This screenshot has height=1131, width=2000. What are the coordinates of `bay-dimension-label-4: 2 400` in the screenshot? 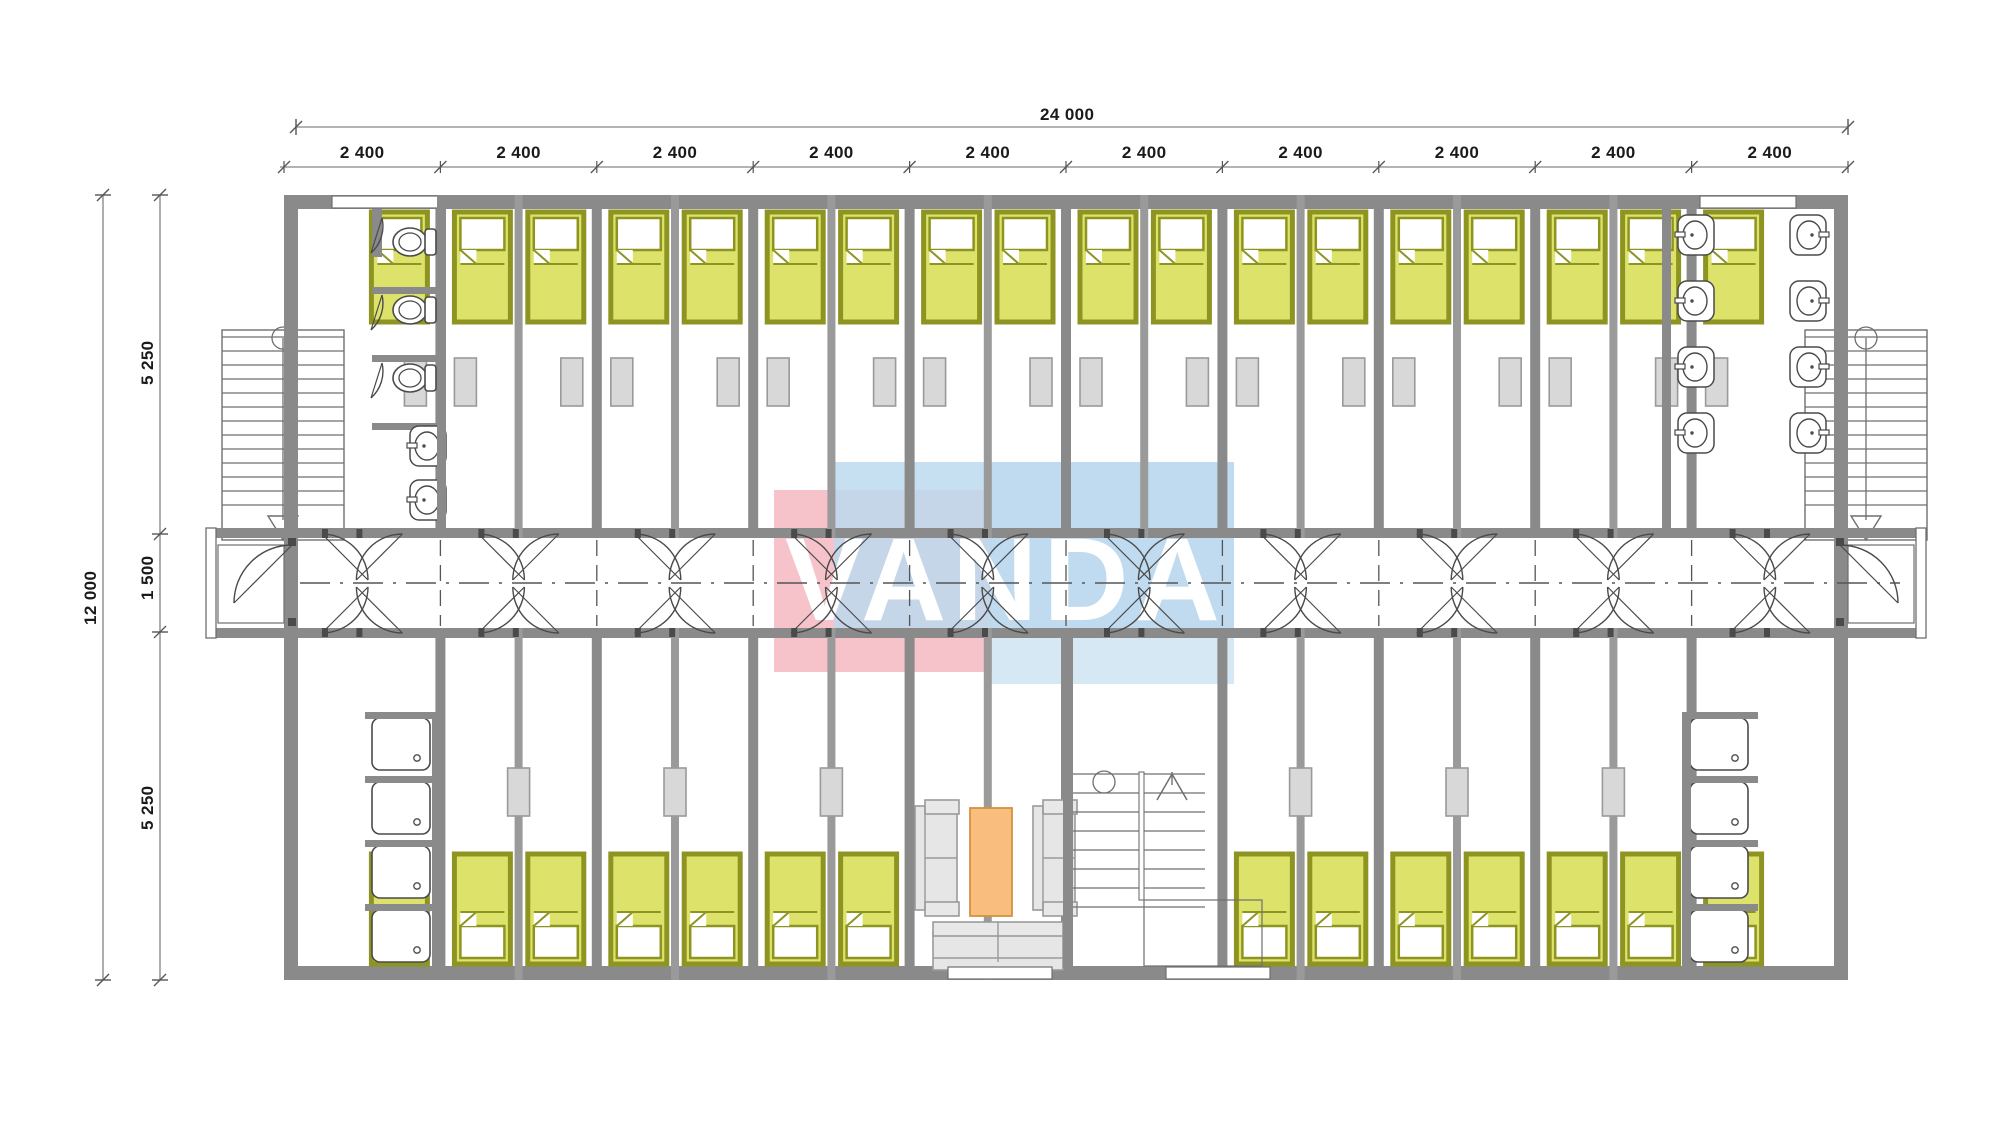 It's located at (831, 152).